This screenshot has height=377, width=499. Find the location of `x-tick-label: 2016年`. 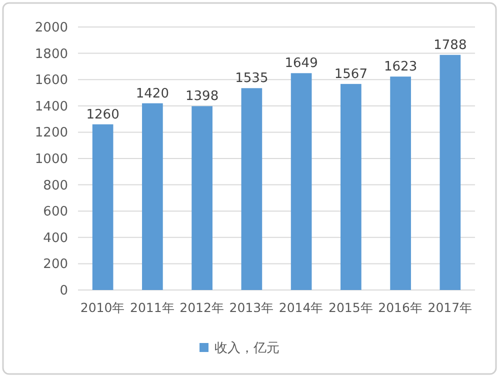

x-tick-label: 2016年 is located at coordinates (400, 307).